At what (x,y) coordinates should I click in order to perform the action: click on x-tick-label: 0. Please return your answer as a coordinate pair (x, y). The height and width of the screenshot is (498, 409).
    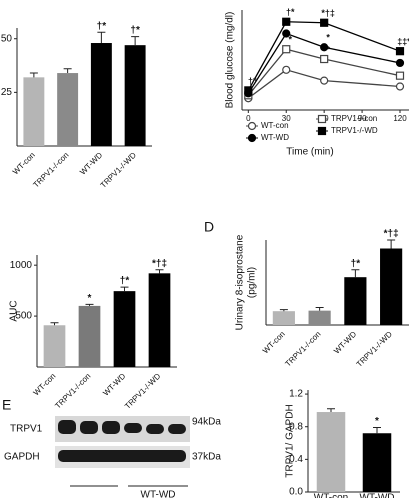
    Looking at the image, I should click on (248, 118).